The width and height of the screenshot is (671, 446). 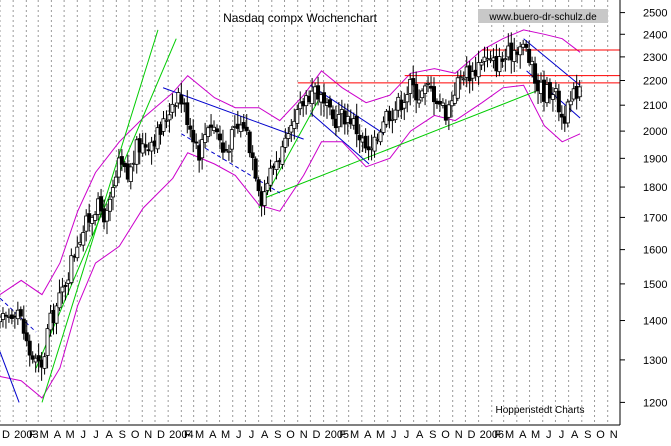 I want to click on x-tick-label: 2003, so click(x=26, y=435).